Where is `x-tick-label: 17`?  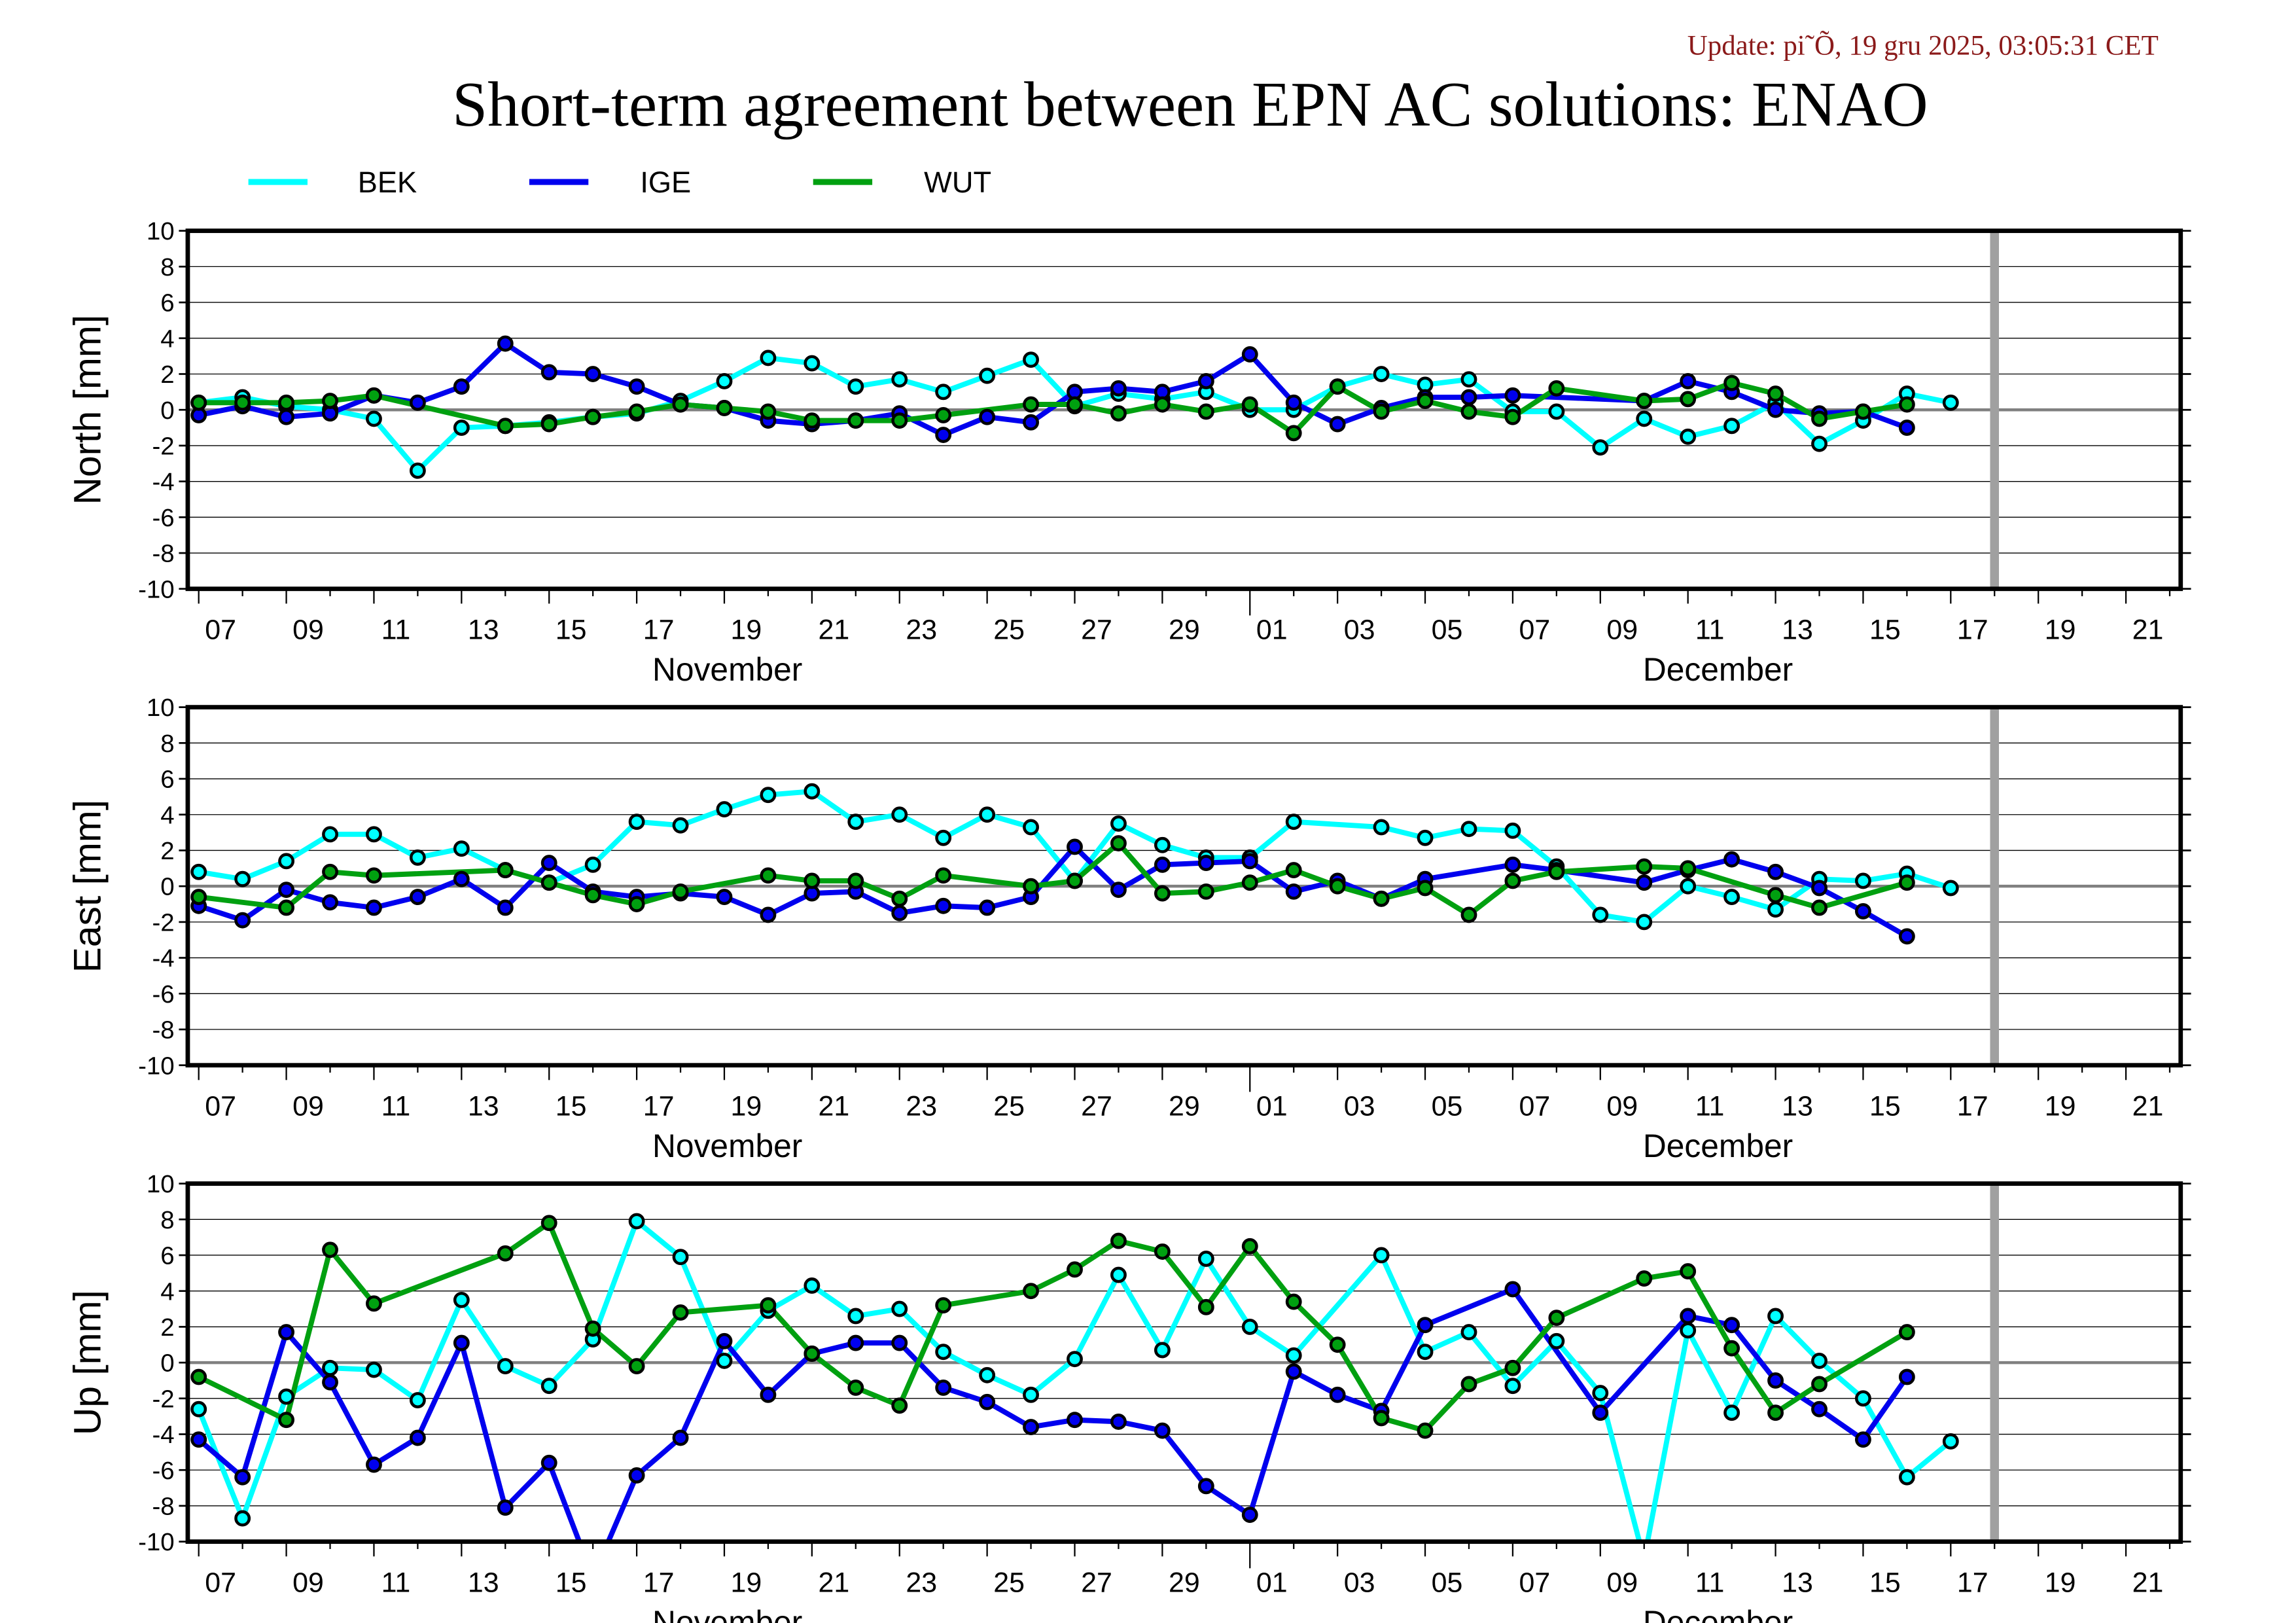
x-tick-label: 17 is located at coordinates (1972, 1106).